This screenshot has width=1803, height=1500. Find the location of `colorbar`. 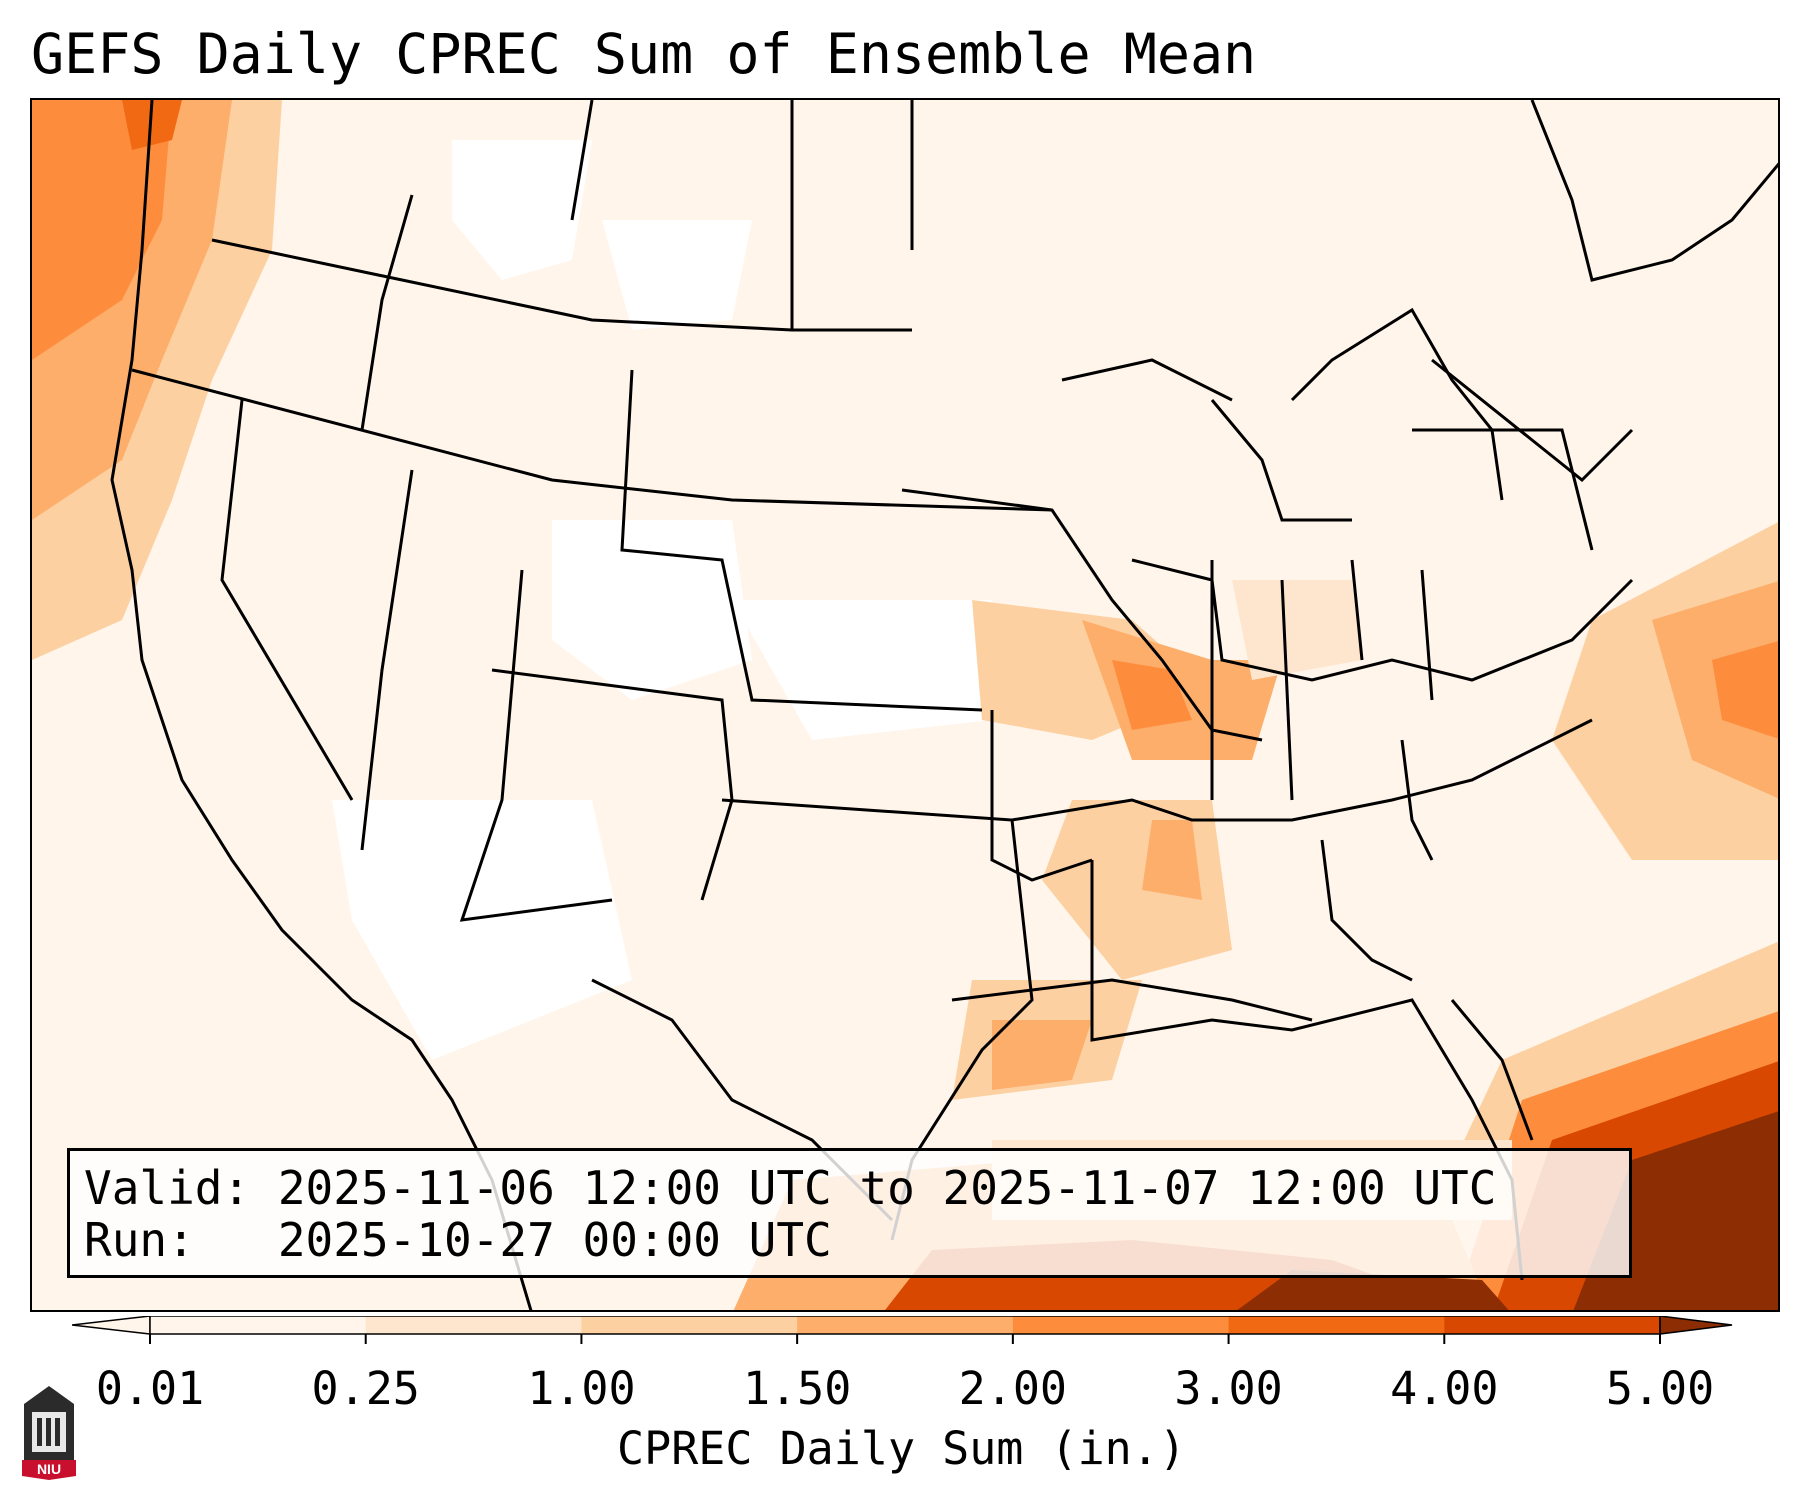

colorbar is located at coordinates (902, 1330).